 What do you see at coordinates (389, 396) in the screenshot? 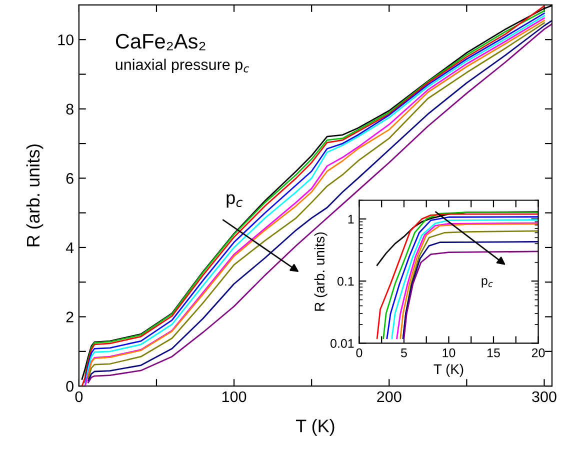
I see `x-tick-label: 200` at bounding box center [389, 396].